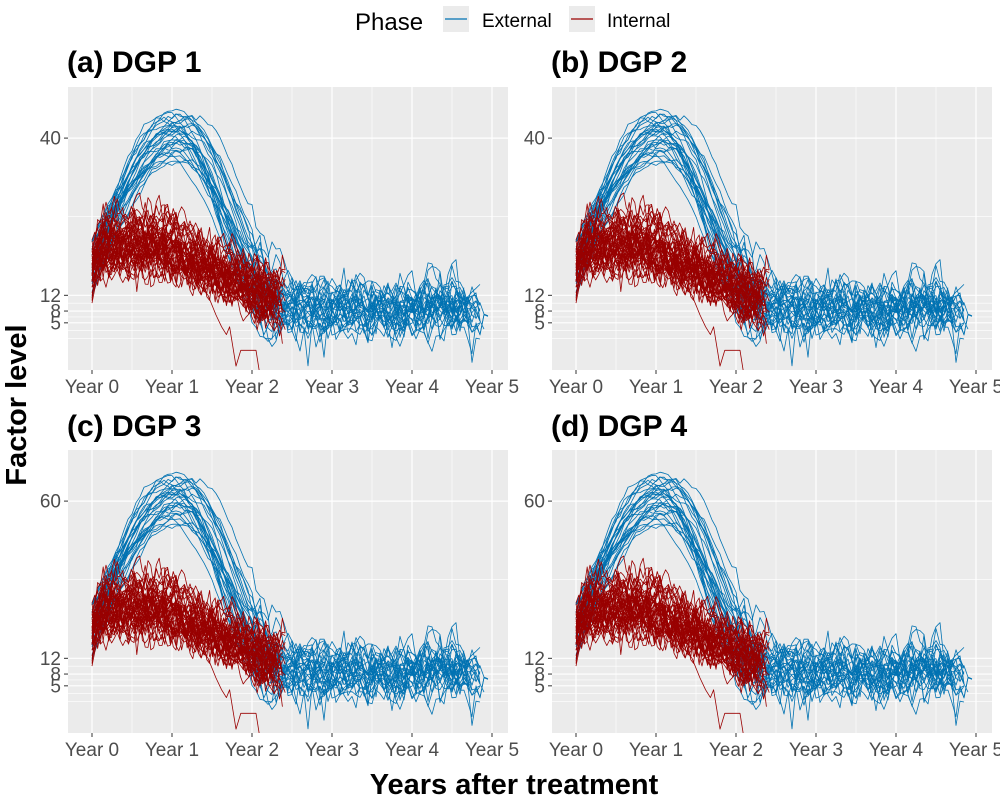 This screenshot has width=1000, height=800. What do you see at coordinates (134, 426) in the screenshot?
I see `panel-title: (c) DGP 3` at bounding box center [134, 426].